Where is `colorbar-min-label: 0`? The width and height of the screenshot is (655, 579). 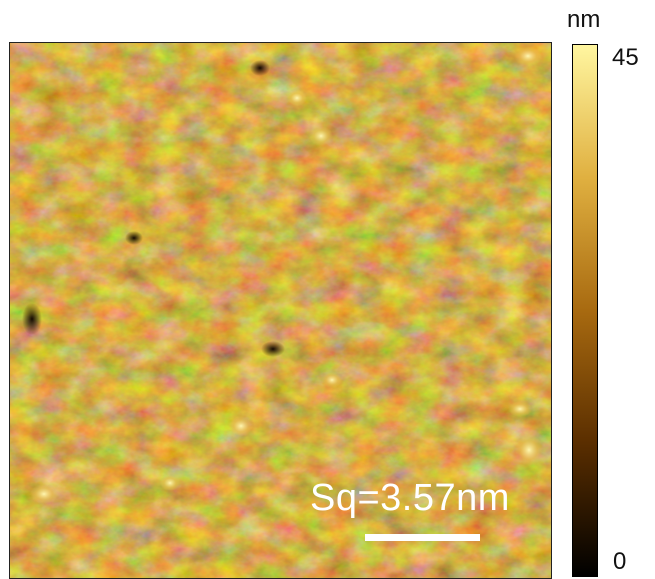
colorbar-min-label: 0 is located at coordinates (620, 561).